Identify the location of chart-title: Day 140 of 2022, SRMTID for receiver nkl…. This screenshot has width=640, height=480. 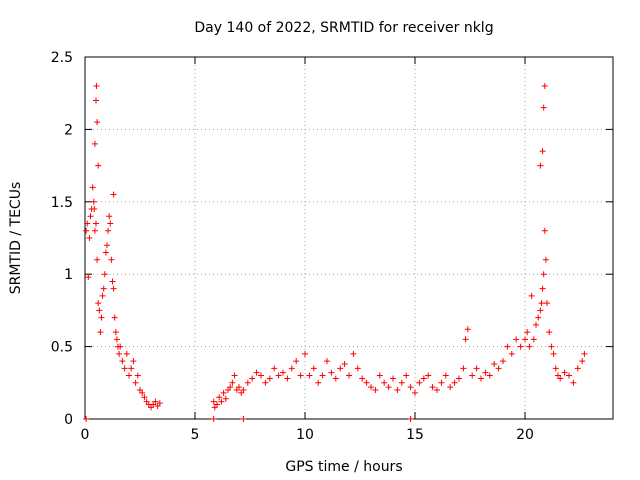
(343, 28).